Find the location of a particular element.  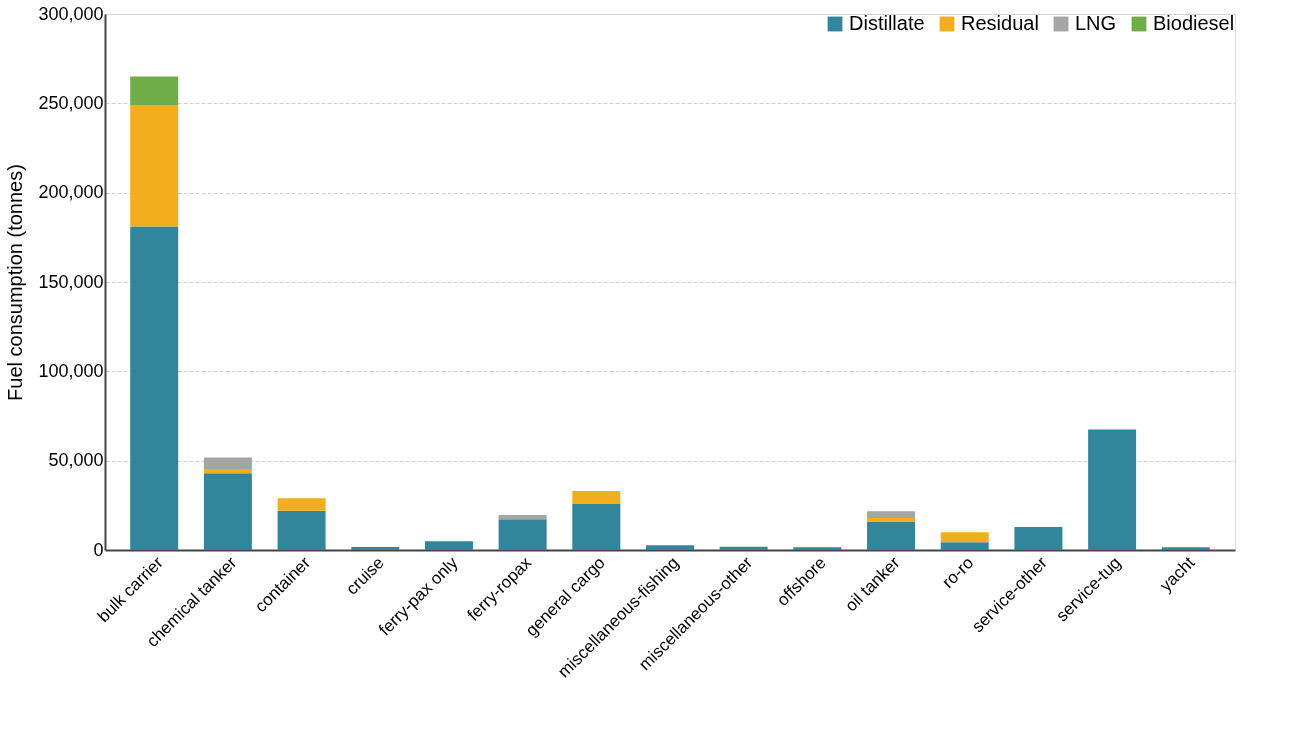

y-tick-label: 200,000 is located at coordinates (71, 192).